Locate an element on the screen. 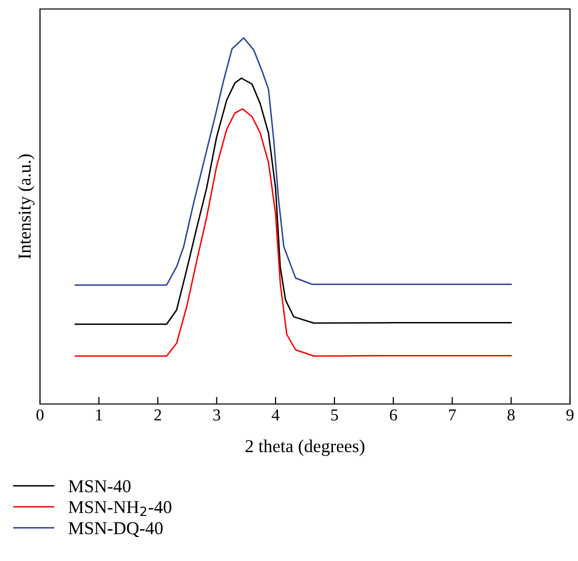  x-tick-label: 8 is located at coordinates (511, 415).